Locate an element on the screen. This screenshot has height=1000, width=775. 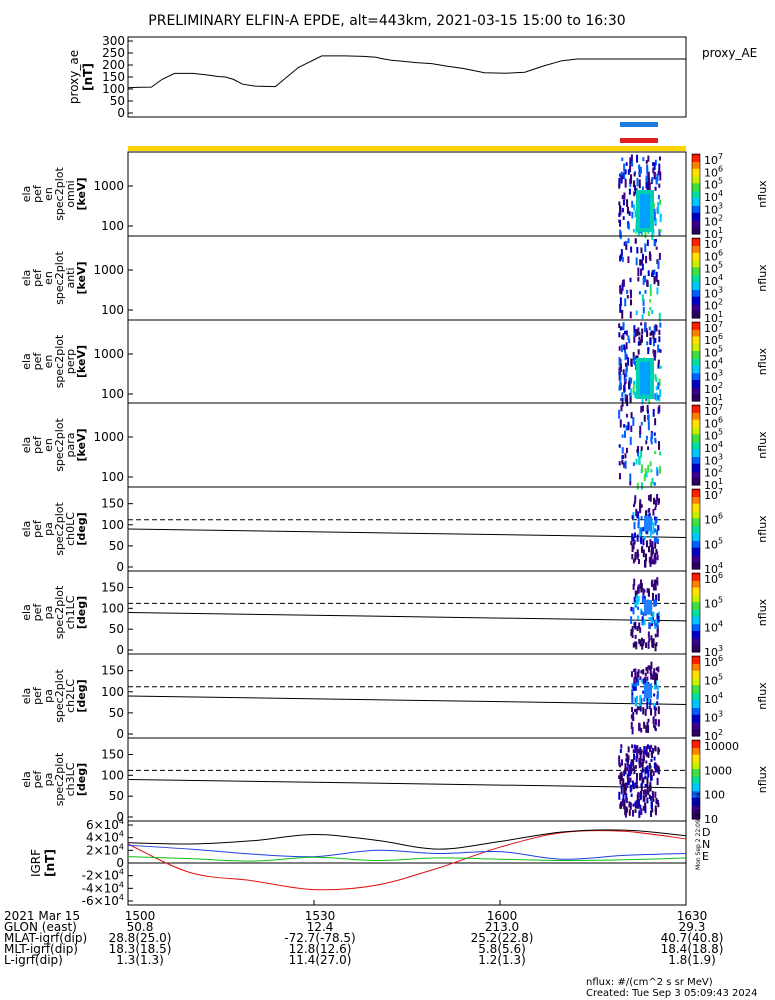
panel-ylabel-line: [deg] is located at coordinates (81, 612).